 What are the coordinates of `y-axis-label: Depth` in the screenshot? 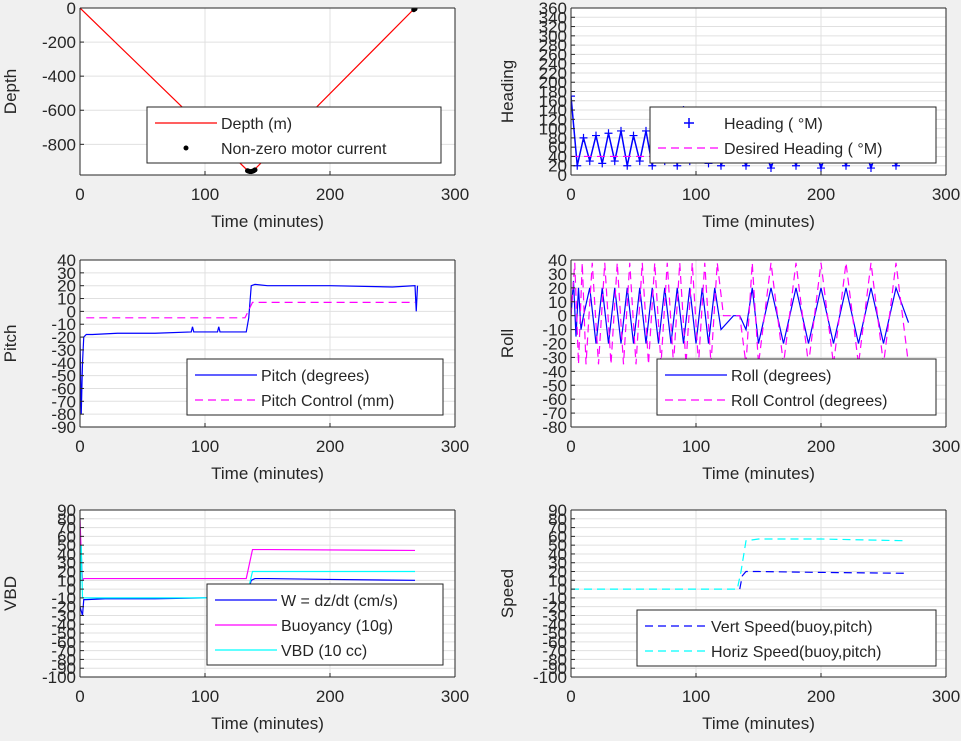 It's located at (10, 91).